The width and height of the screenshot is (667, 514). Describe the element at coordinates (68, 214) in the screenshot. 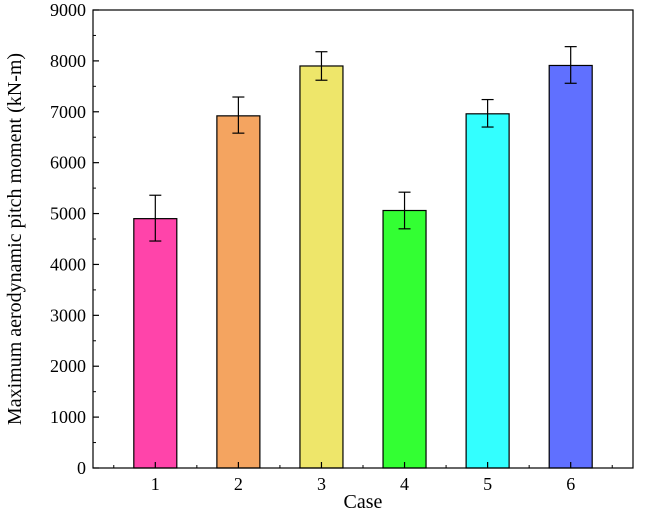

I see `y-tick-label: 5000` at that location.